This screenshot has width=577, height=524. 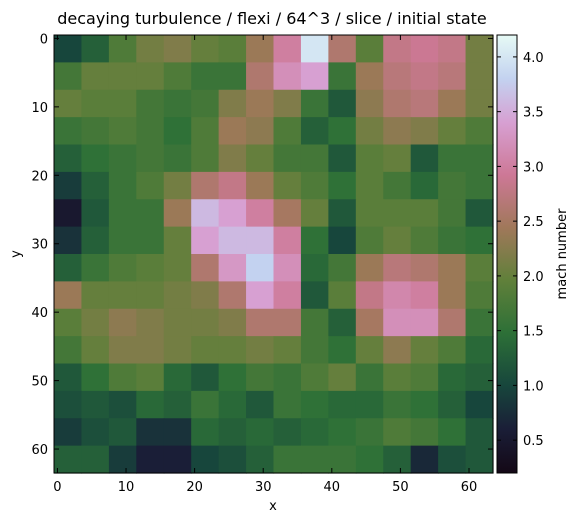 I want to click on colorbar-tick-label: 3.0, so click(x=533, y=167).